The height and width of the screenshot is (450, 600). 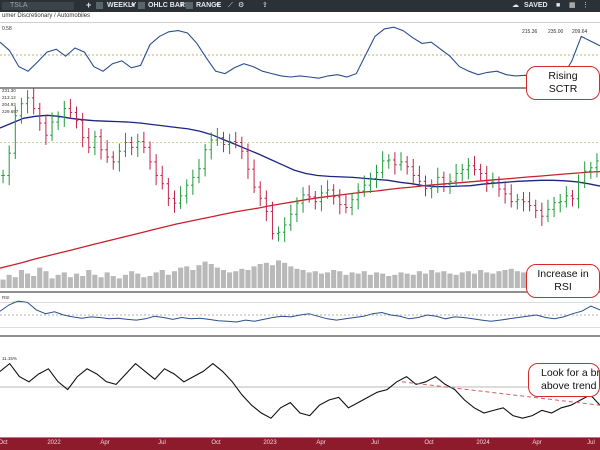 What do you see at coordinates (300, 444) in the screenshot?
I see `bottom-bar: Oct 2022 Apr Jul Oct 2023 Apr Jul Oct 2024 Apr Jul` at bounding box center [300, 444].